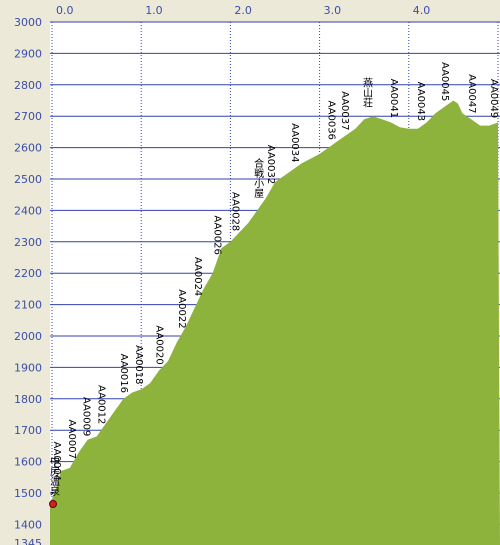 The image size is (500, 545). Describe the element at coordinates (444, 81) in the screenshot. I see `waypoint-label: AA0045` at that location.